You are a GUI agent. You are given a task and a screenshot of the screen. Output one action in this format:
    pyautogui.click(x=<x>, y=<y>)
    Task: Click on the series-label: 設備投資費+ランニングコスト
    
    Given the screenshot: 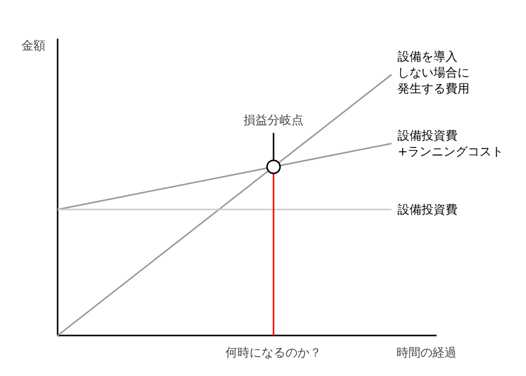 What is the action you would take?
    pyautogui.click(x=451, y=143)
    